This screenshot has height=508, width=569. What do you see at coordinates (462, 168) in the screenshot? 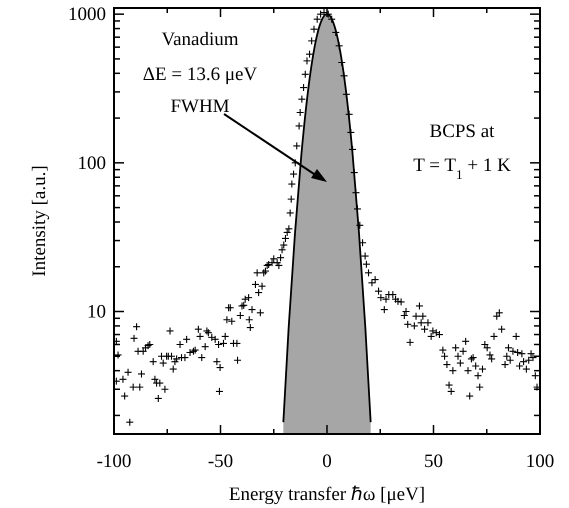
I see `annotation: T = T$_{1}$ + 1 K` at bounding box center [462, 168].